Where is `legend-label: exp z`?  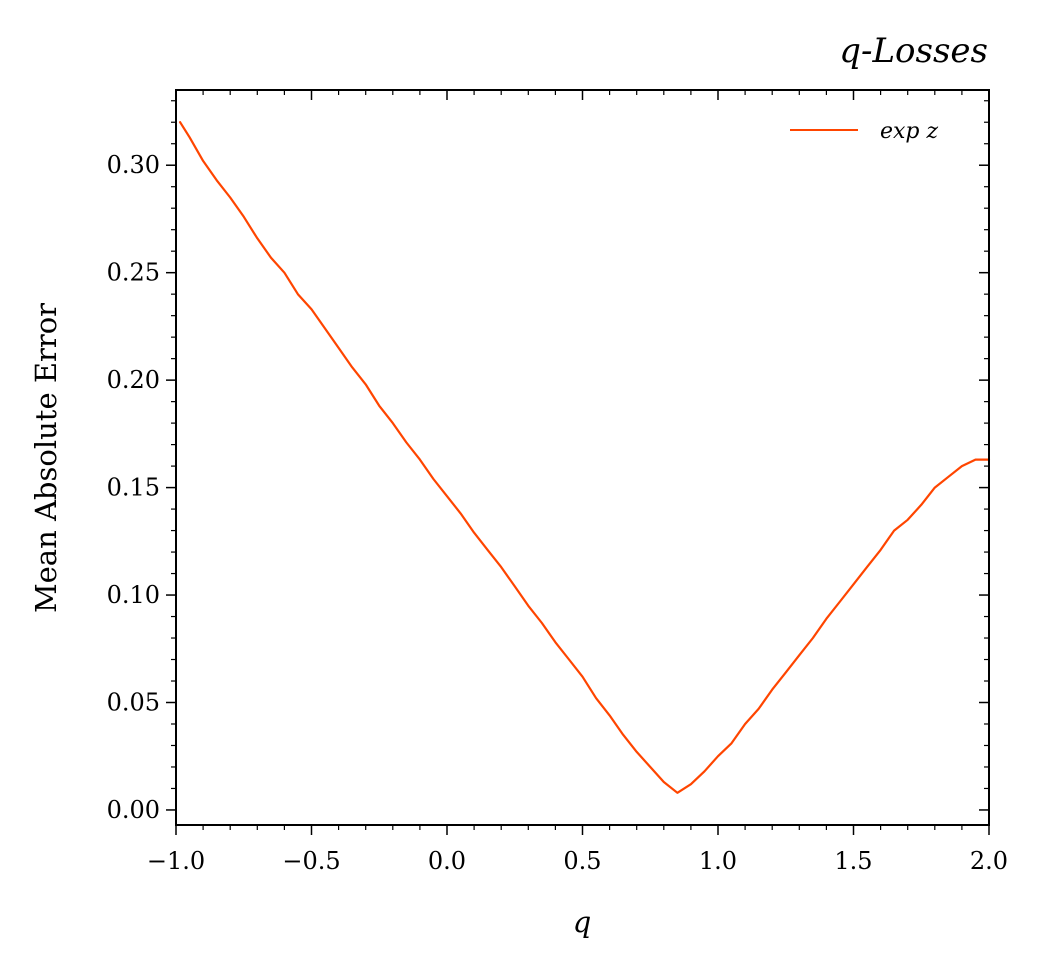 legend-label: exp z is located at coordinates (909, 131).